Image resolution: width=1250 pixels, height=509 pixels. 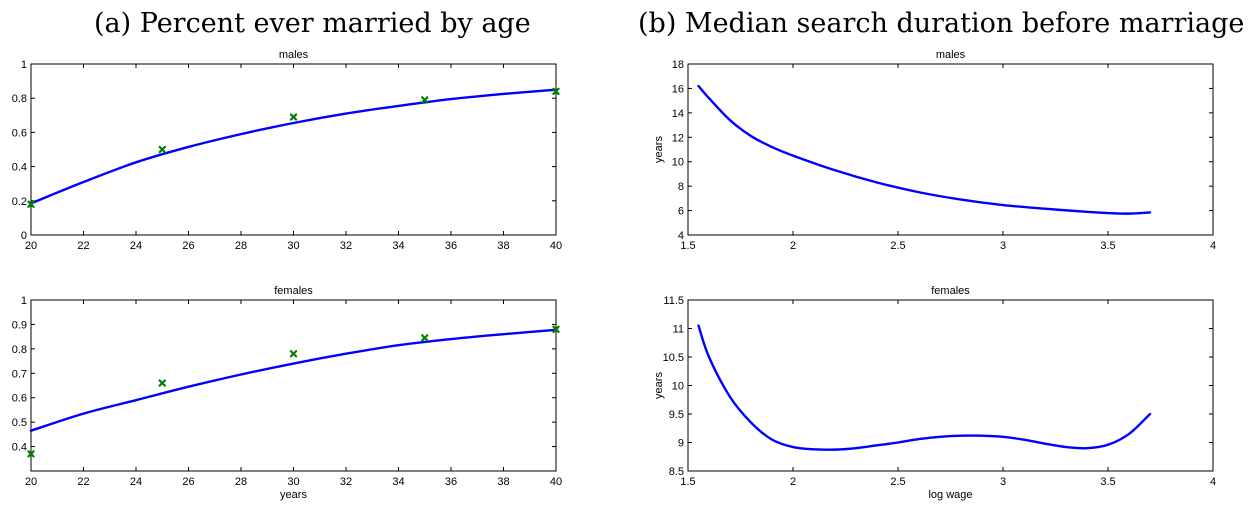 What do you see at coordinates (950, 495) in the screenshot?
I see `x-axis-label: log wage` at bounding box center [950, 495].